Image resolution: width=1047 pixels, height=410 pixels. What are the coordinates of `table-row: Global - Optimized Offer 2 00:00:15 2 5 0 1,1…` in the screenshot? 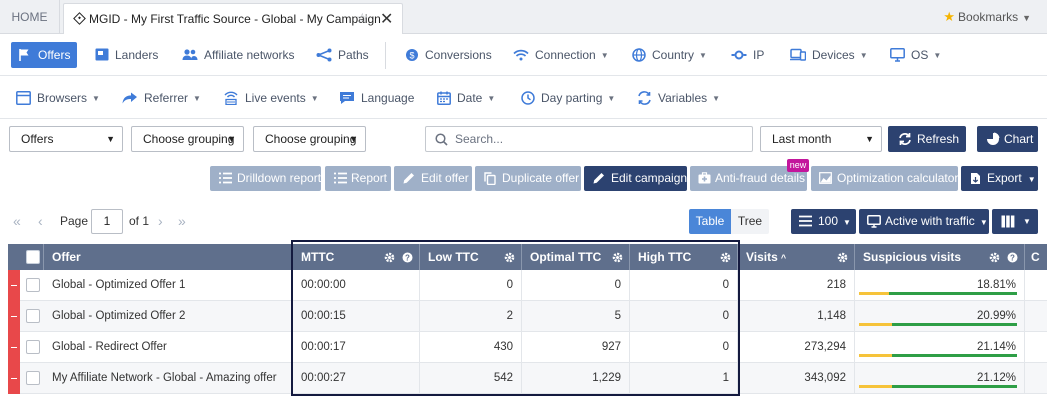 It's located at (527, 316).